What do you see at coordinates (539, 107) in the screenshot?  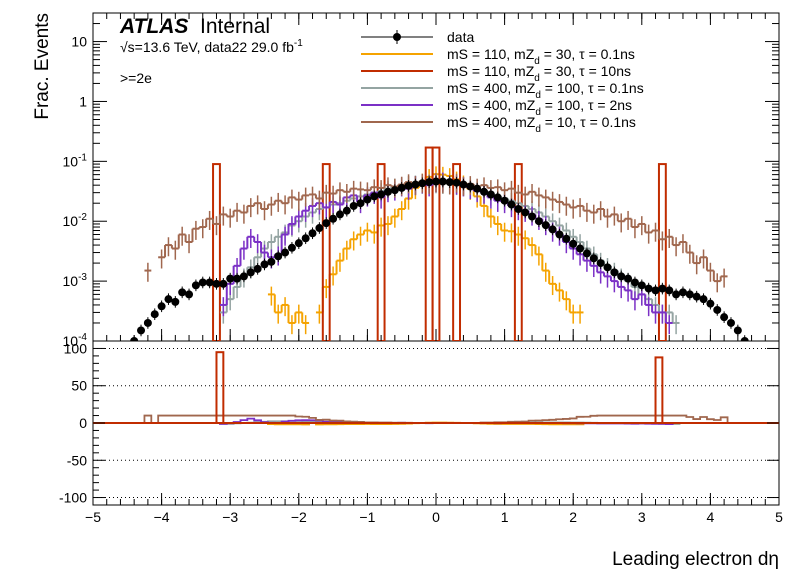 I see `legend-label-4: mS = 400, mZd = 100, τ = 2ns` at bounding box center [539, 107].